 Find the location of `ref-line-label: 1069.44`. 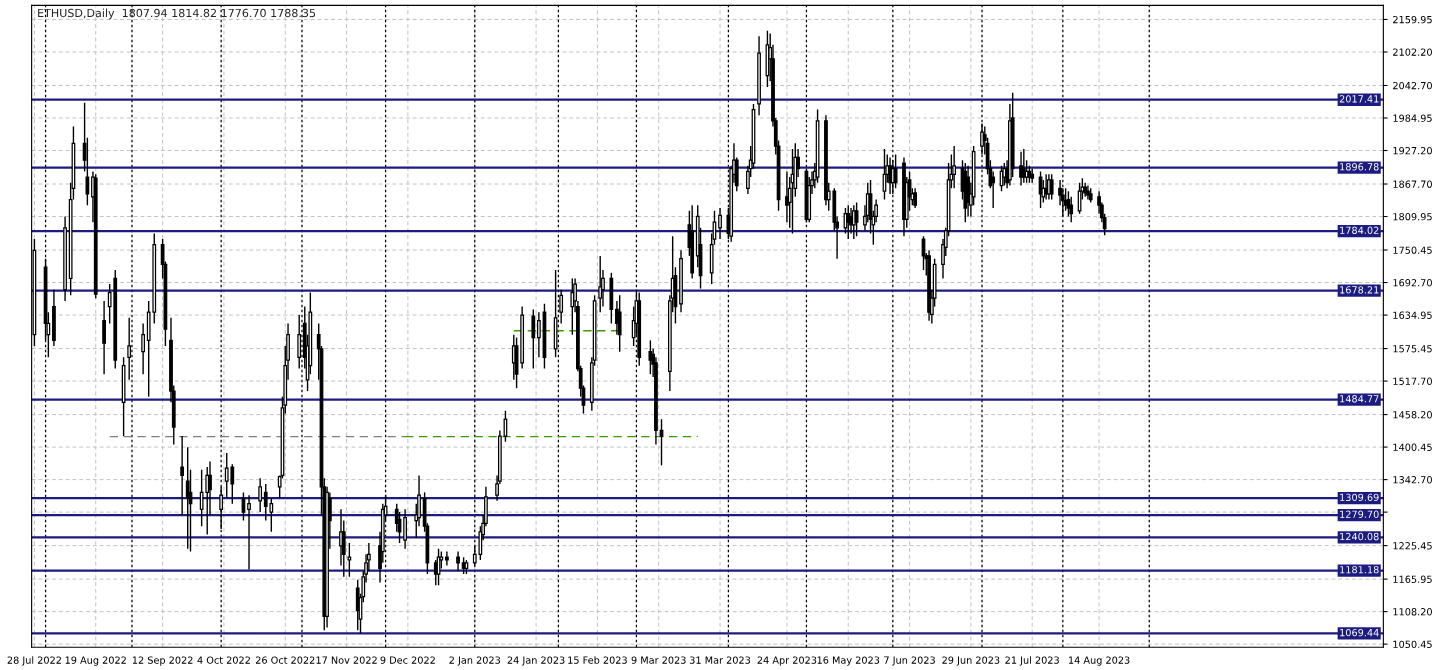

ref-line-label: 1069.44 is located at coordinates (1359, 632).